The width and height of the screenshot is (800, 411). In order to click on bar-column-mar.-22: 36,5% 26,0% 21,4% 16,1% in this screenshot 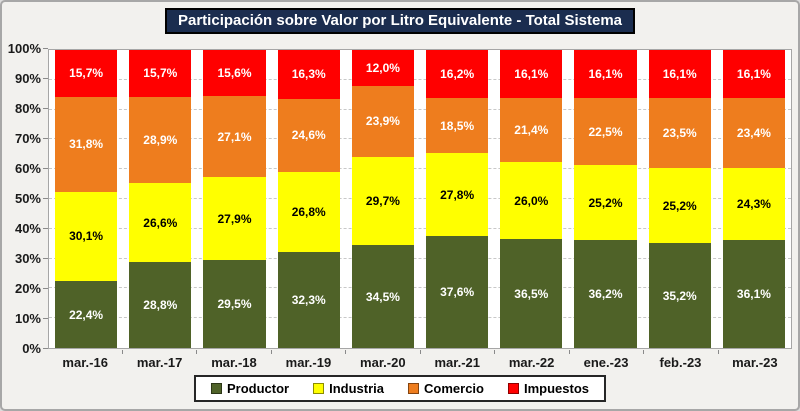, I will do `click(531, 199)`.